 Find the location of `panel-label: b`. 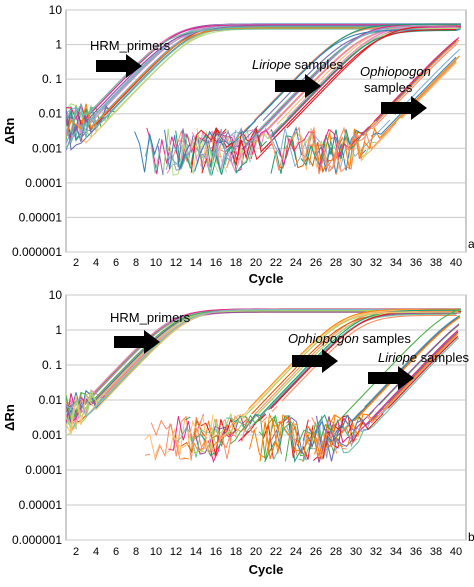

panel-label: b is located at coordinates (471, 537).